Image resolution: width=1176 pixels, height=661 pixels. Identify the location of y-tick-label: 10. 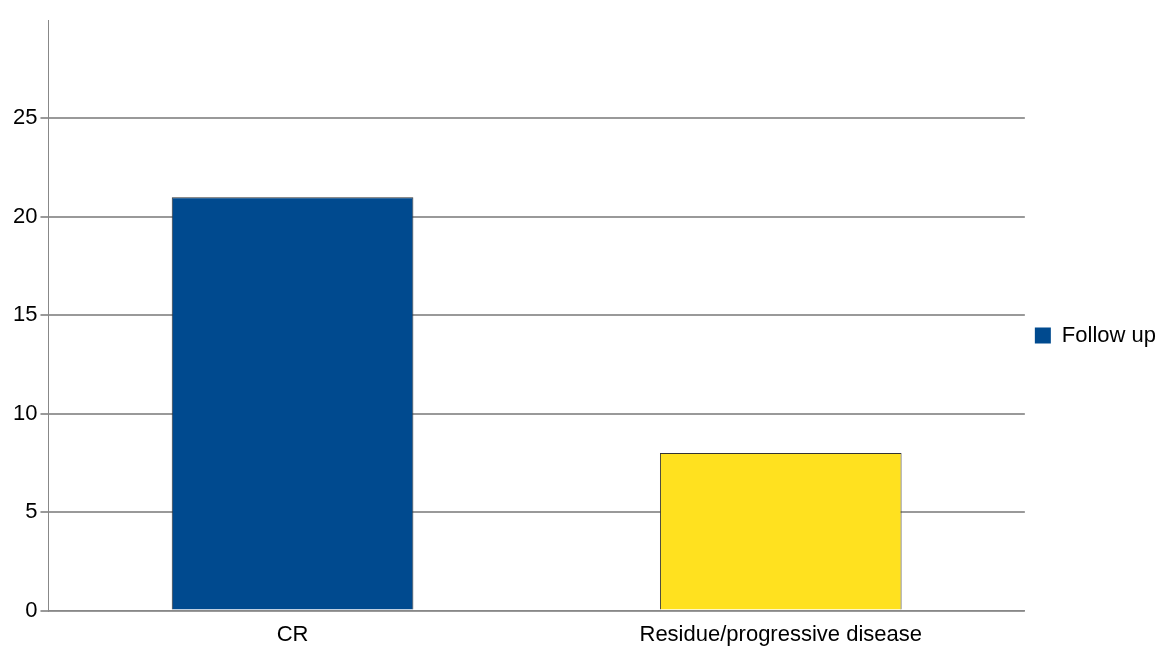
(25, 412).